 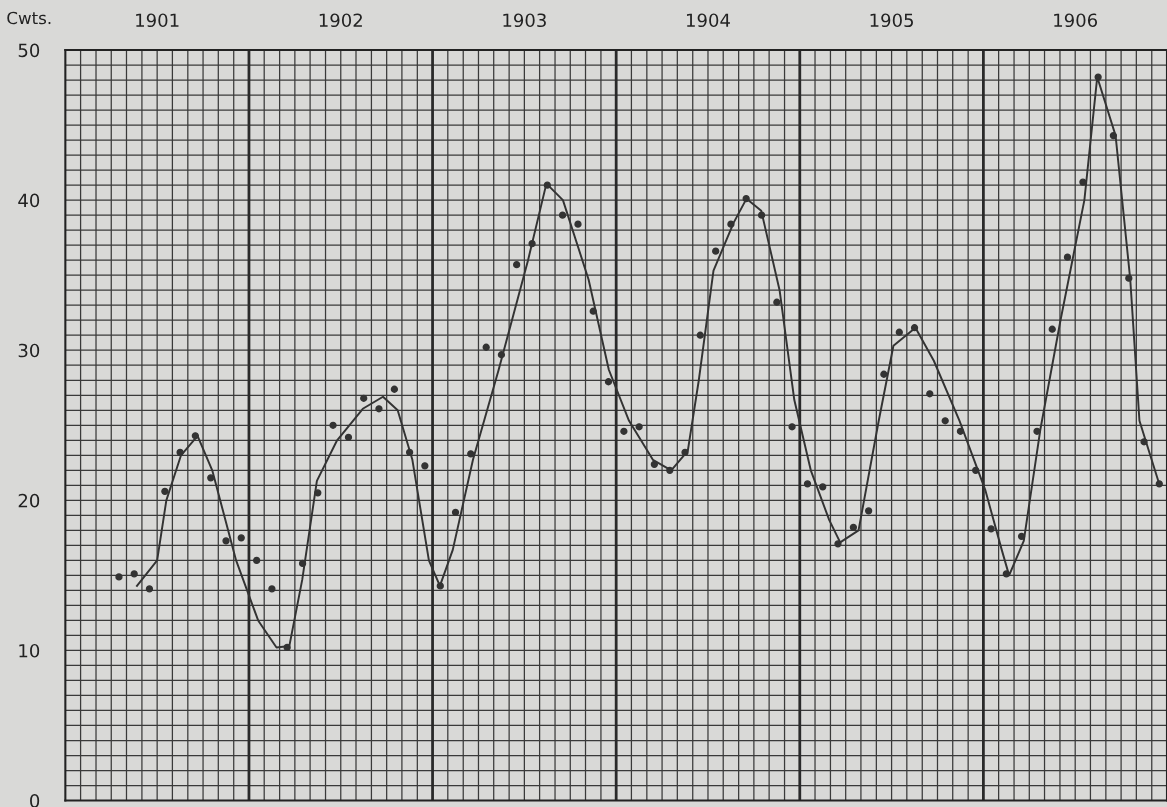 What do you see at coordinates (29, 50) in the screenshot?
I see `y-tick-label: 50` at bounding box center [29, 50].